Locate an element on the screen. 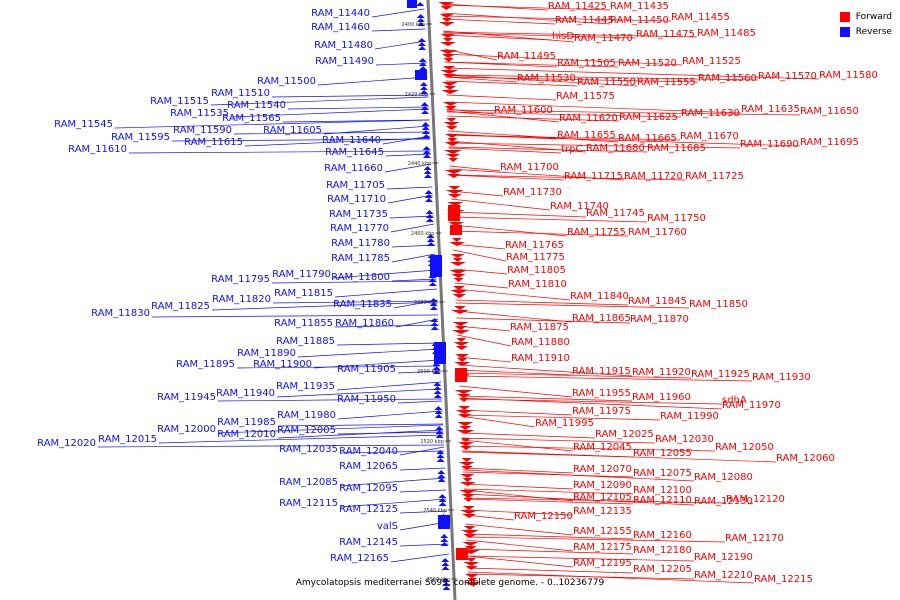 The image size is (900, 600). forward-gene-label: RAM_11755 is located at coordinates (596, 232).